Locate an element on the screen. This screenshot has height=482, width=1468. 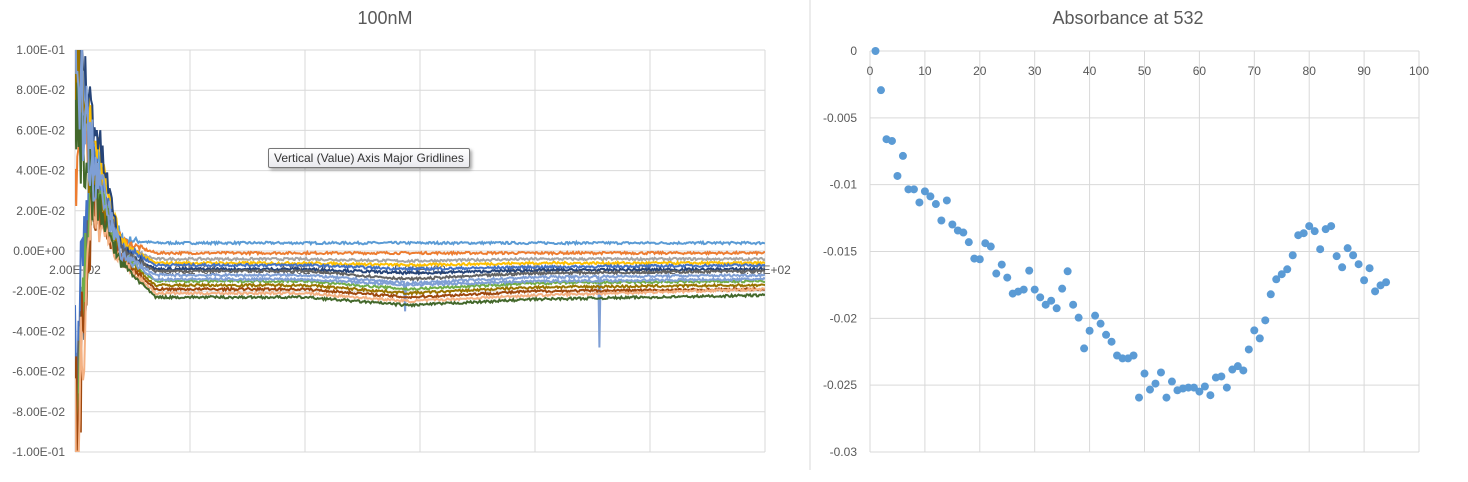
y-tick-label: 1.00E-01 is located at coordinates (40, 50).